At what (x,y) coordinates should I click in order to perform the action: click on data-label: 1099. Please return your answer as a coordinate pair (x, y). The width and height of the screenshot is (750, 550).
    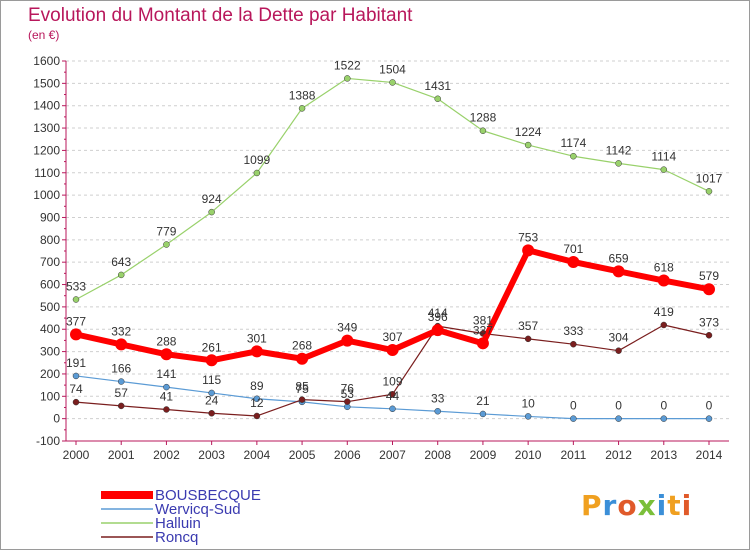
    Looking at the image, I should click on (257, 160).